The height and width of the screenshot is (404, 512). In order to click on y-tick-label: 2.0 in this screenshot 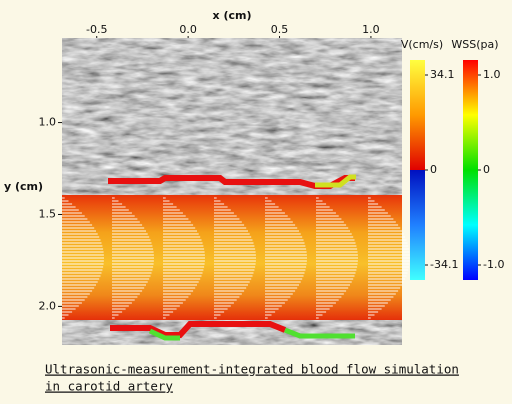, I will do `click(48, 305)`.